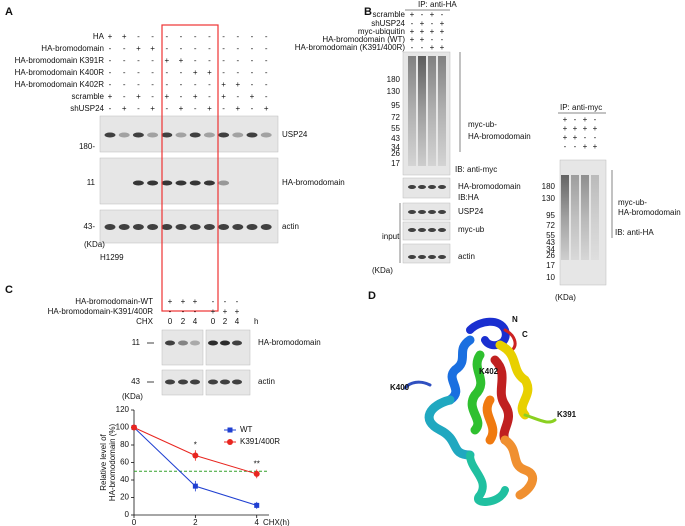  Describe the element at coordinates (372, 296) in the screenshot. I see `panel-label: D` at that location.